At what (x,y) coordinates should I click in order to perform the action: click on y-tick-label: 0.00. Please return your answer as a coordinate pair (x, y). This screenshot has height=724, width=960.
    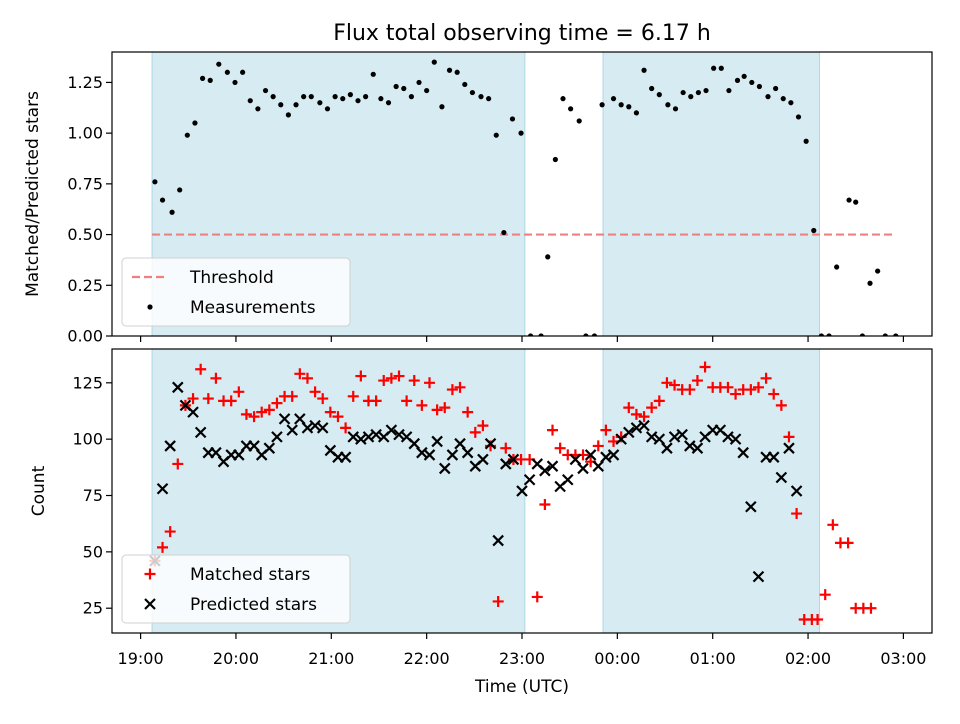
    Looking at the image, I should click on (85, 336).